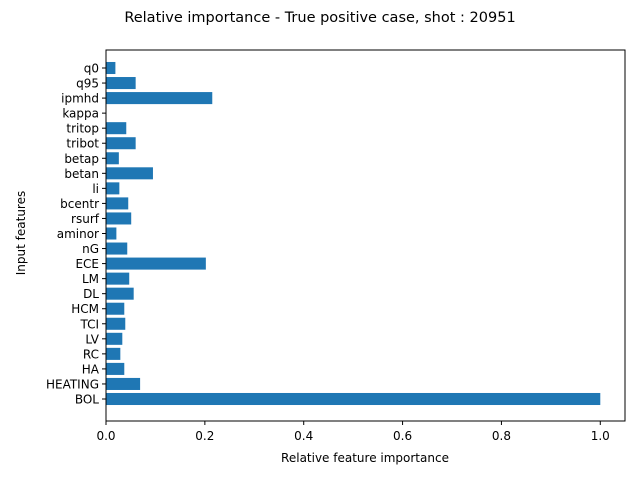 The width and height of the screenshot is (640, 480). I want to click on bar-ECE, so click(156, 263).